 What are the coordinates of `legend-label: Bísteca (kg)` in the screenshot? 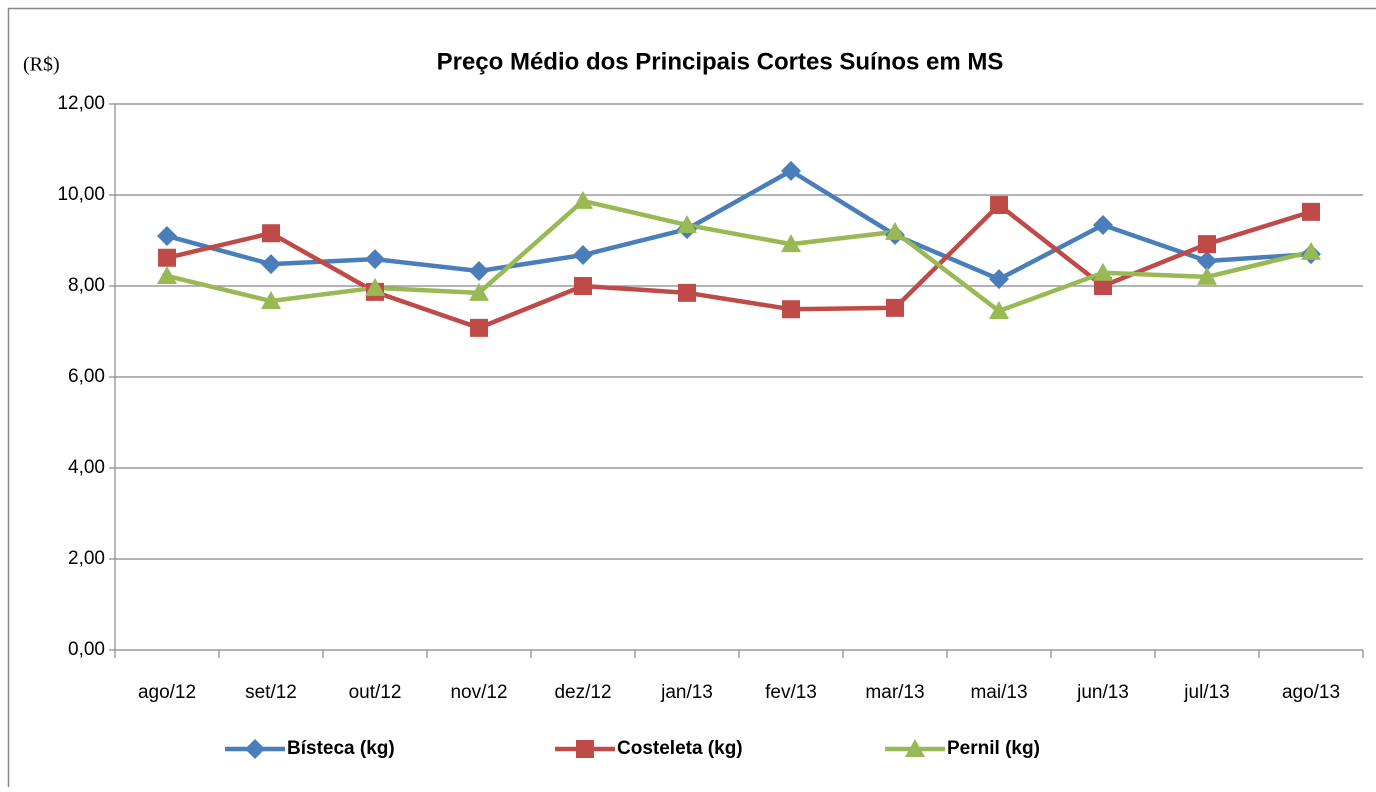 It's located at (341, 748).